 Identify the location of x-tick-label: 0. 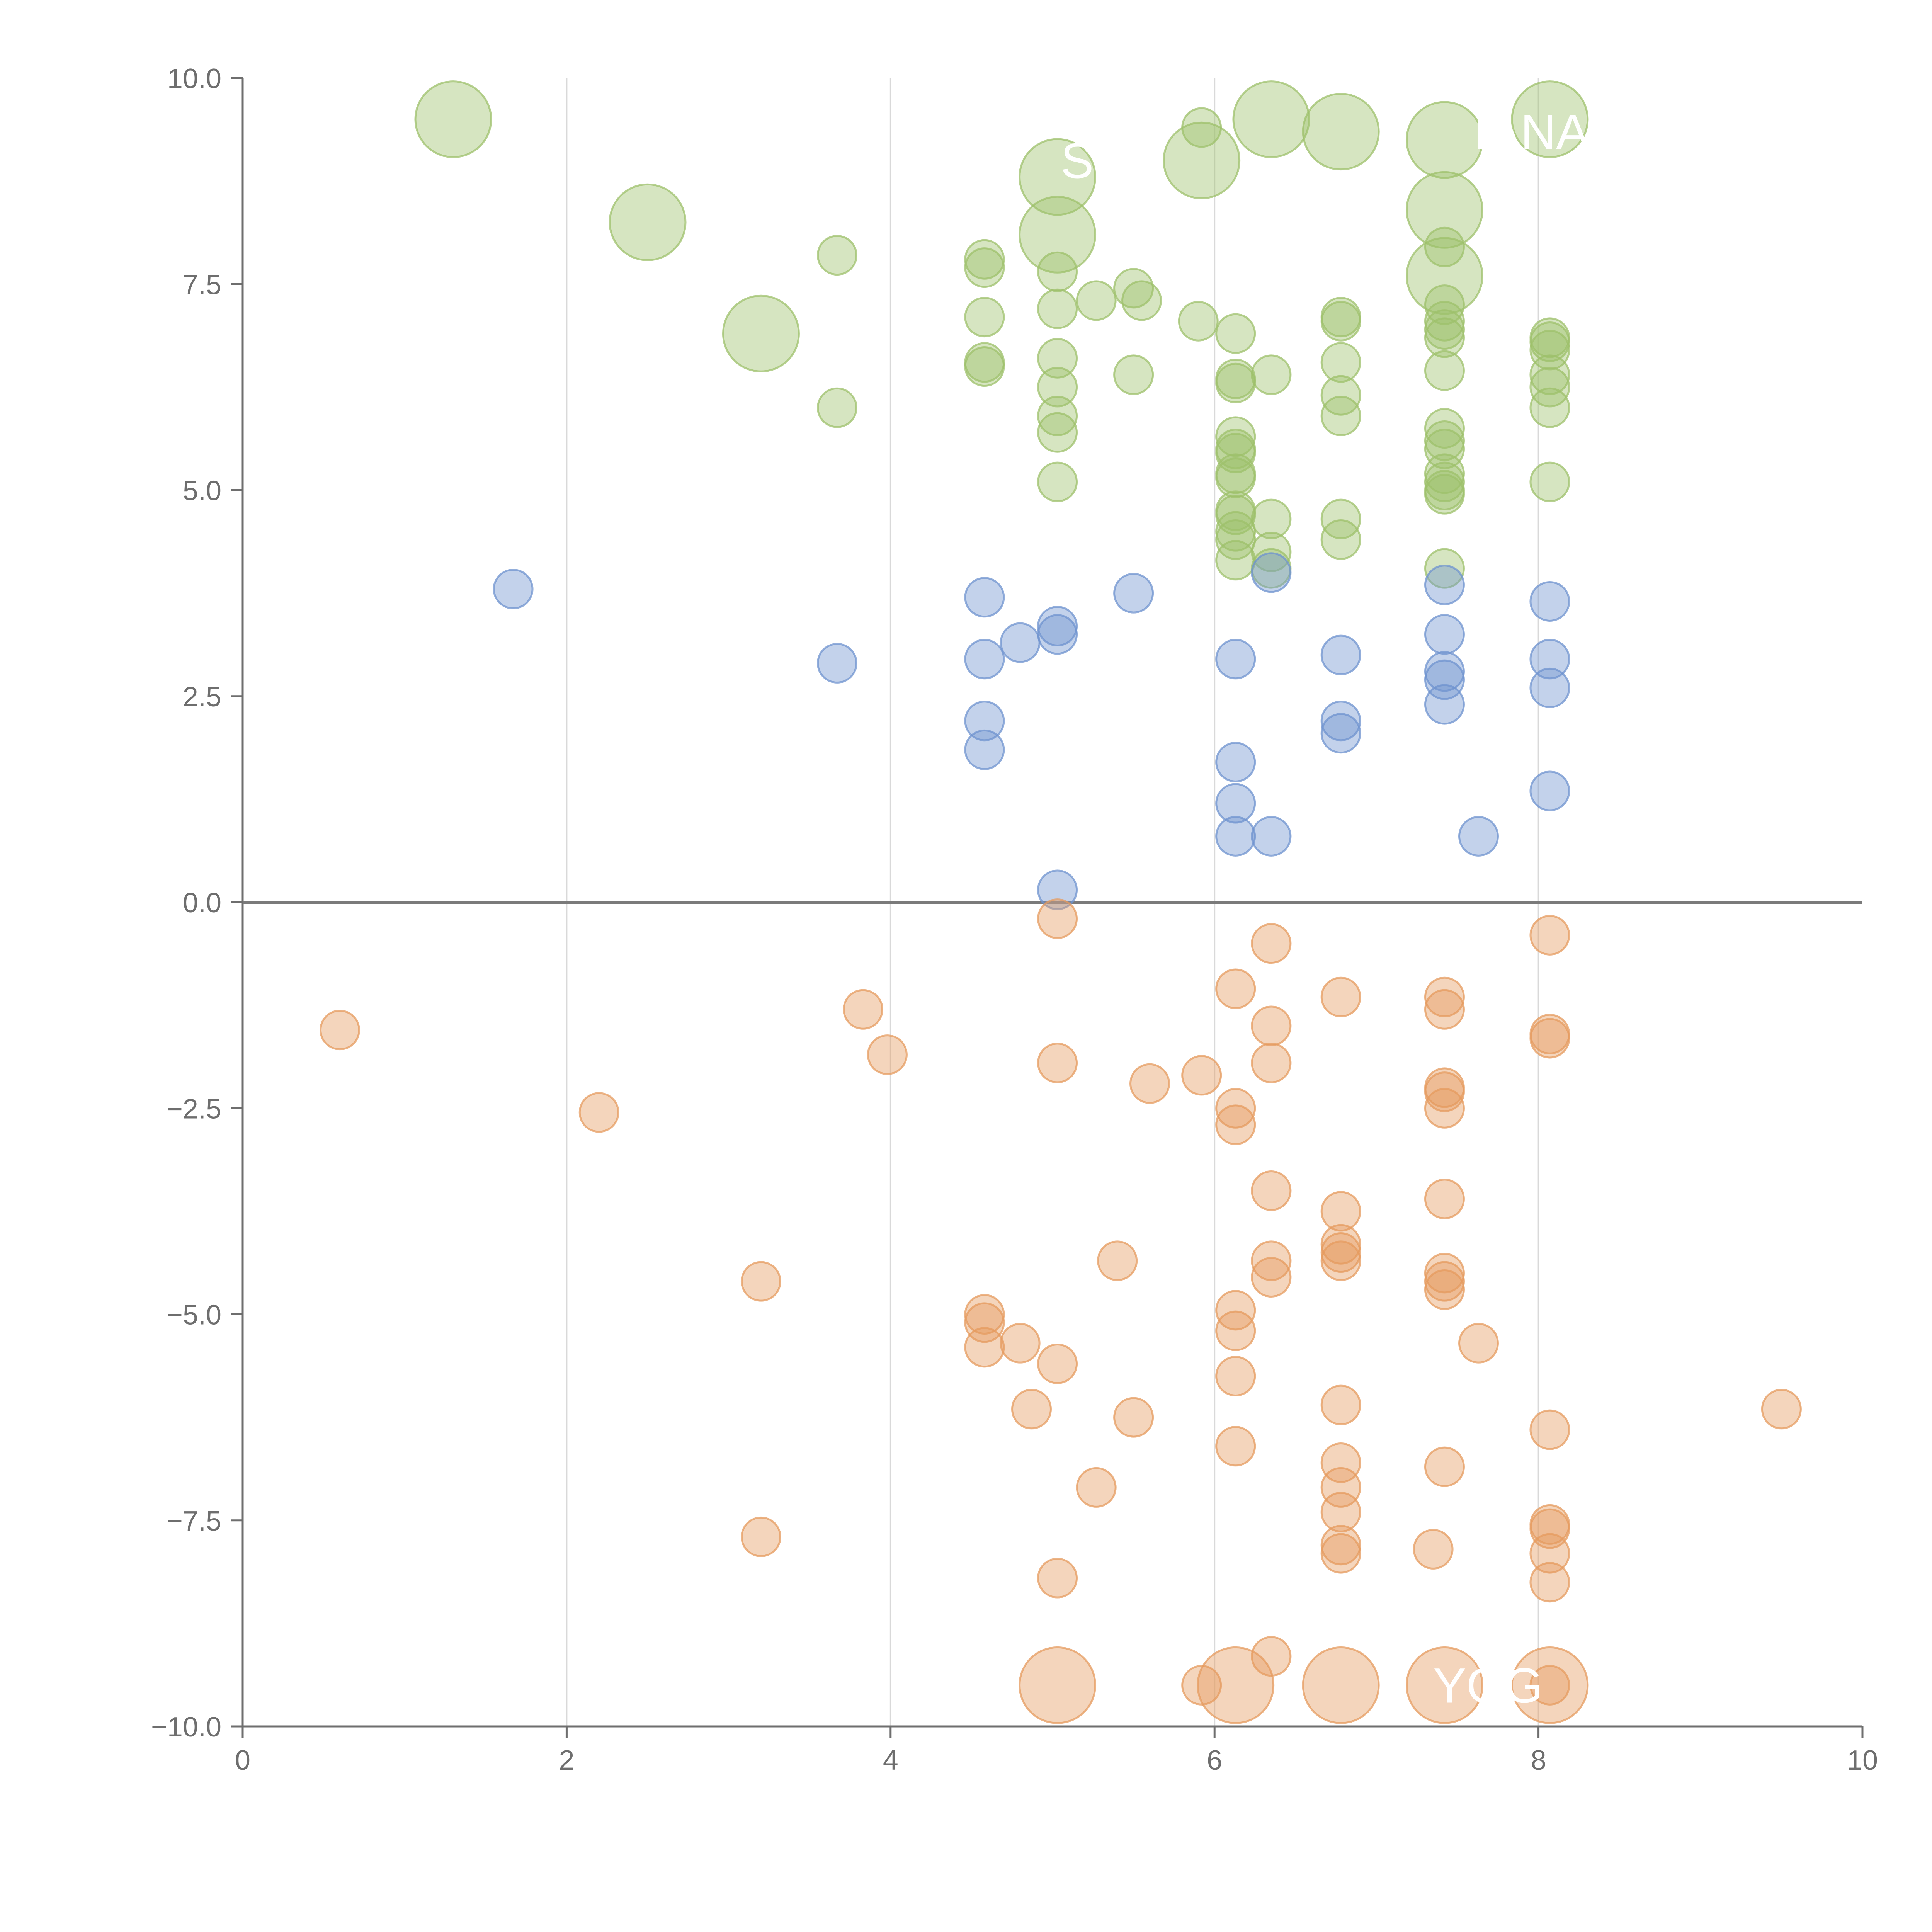
(243, 1760).